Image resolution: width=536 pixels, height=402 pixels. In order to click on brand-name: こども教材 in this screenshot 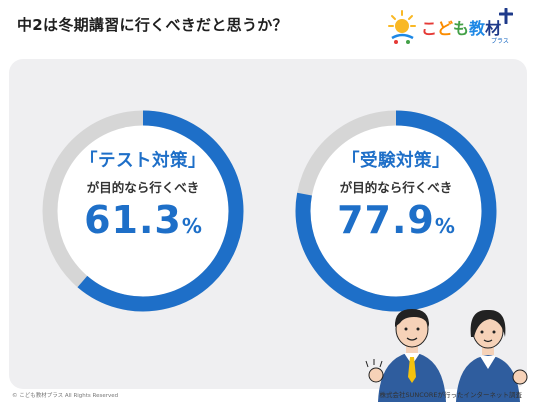, I will do `click(461, 27)`.